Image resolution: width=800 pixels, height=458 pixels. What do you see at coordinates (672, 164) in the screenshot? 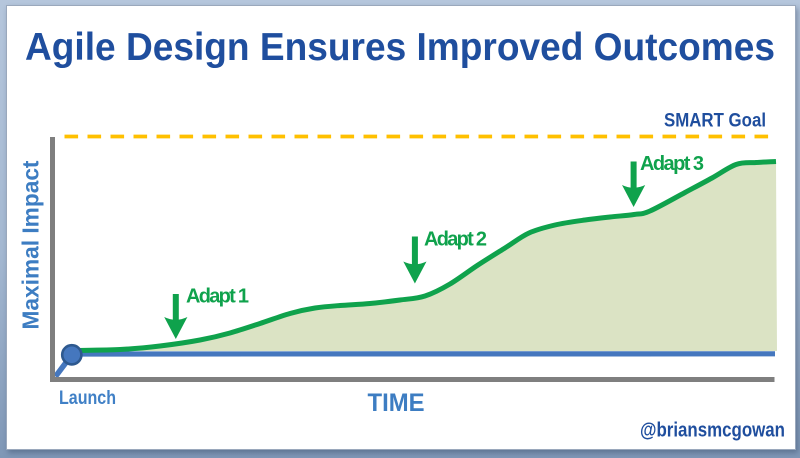
I see `svg-text: Adapt 3` at bounding box center [672, 164].